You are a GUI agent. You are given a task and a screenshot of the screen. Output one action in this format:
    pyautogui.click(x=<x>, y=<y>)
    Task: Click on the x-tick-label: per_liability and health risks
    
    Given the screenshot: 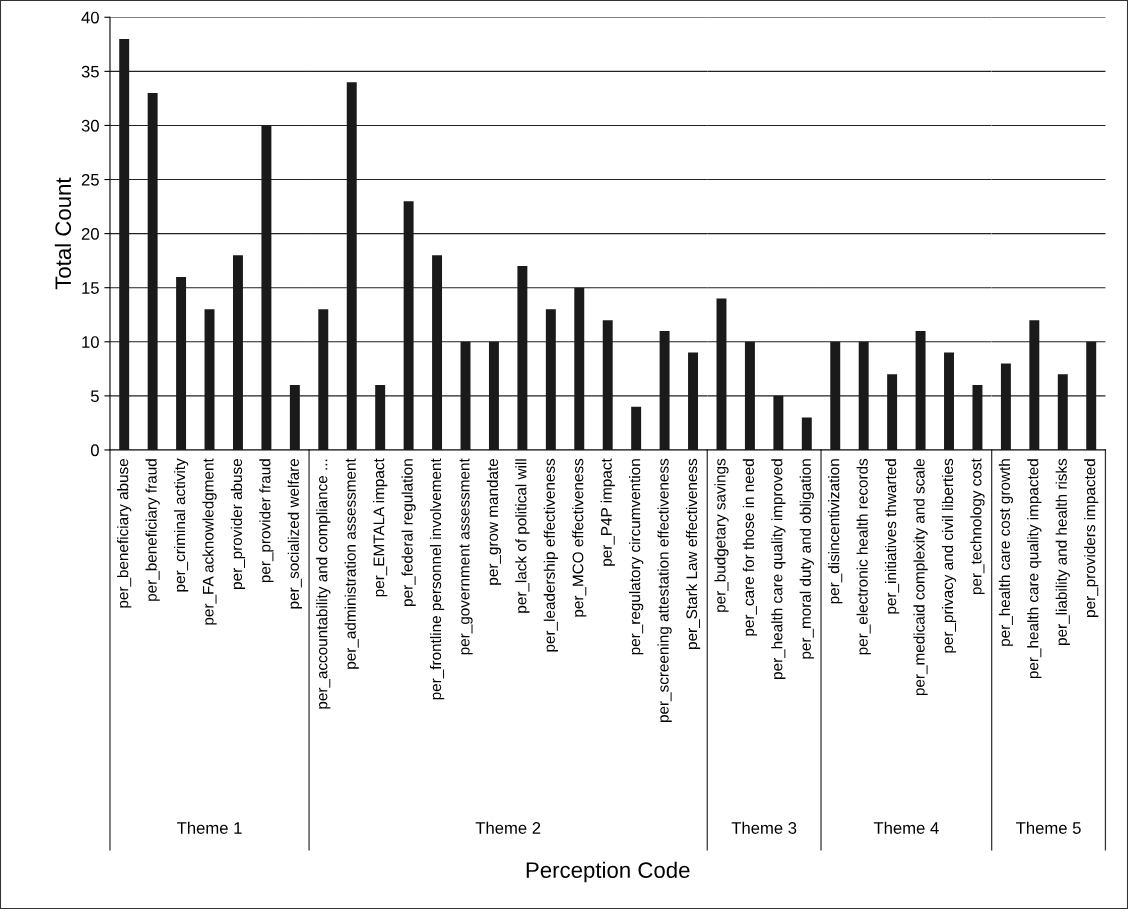 What is the action you would take?
    pyautogui.click(x=1062, y=551)
    